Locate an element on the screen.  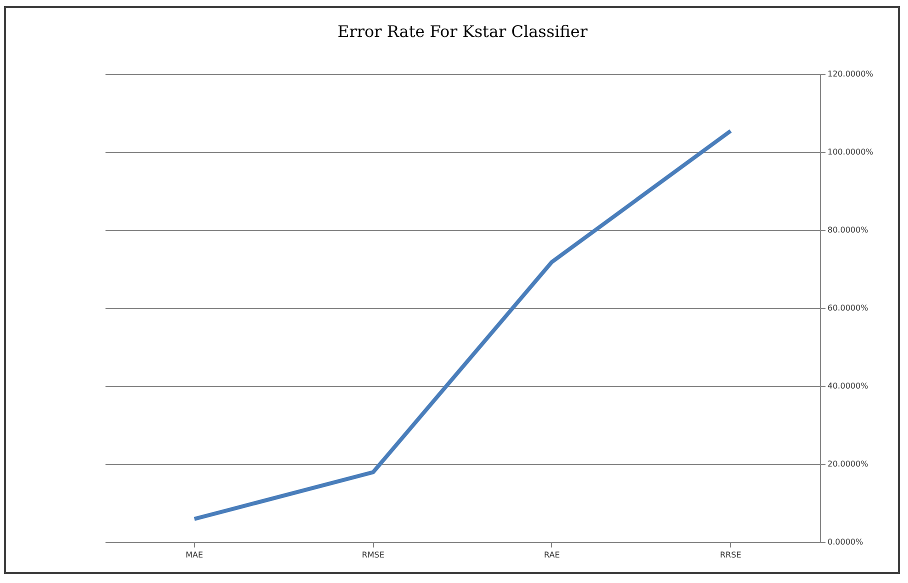
y-tick-label: 60.0000% is located at coordinates (848, 308).